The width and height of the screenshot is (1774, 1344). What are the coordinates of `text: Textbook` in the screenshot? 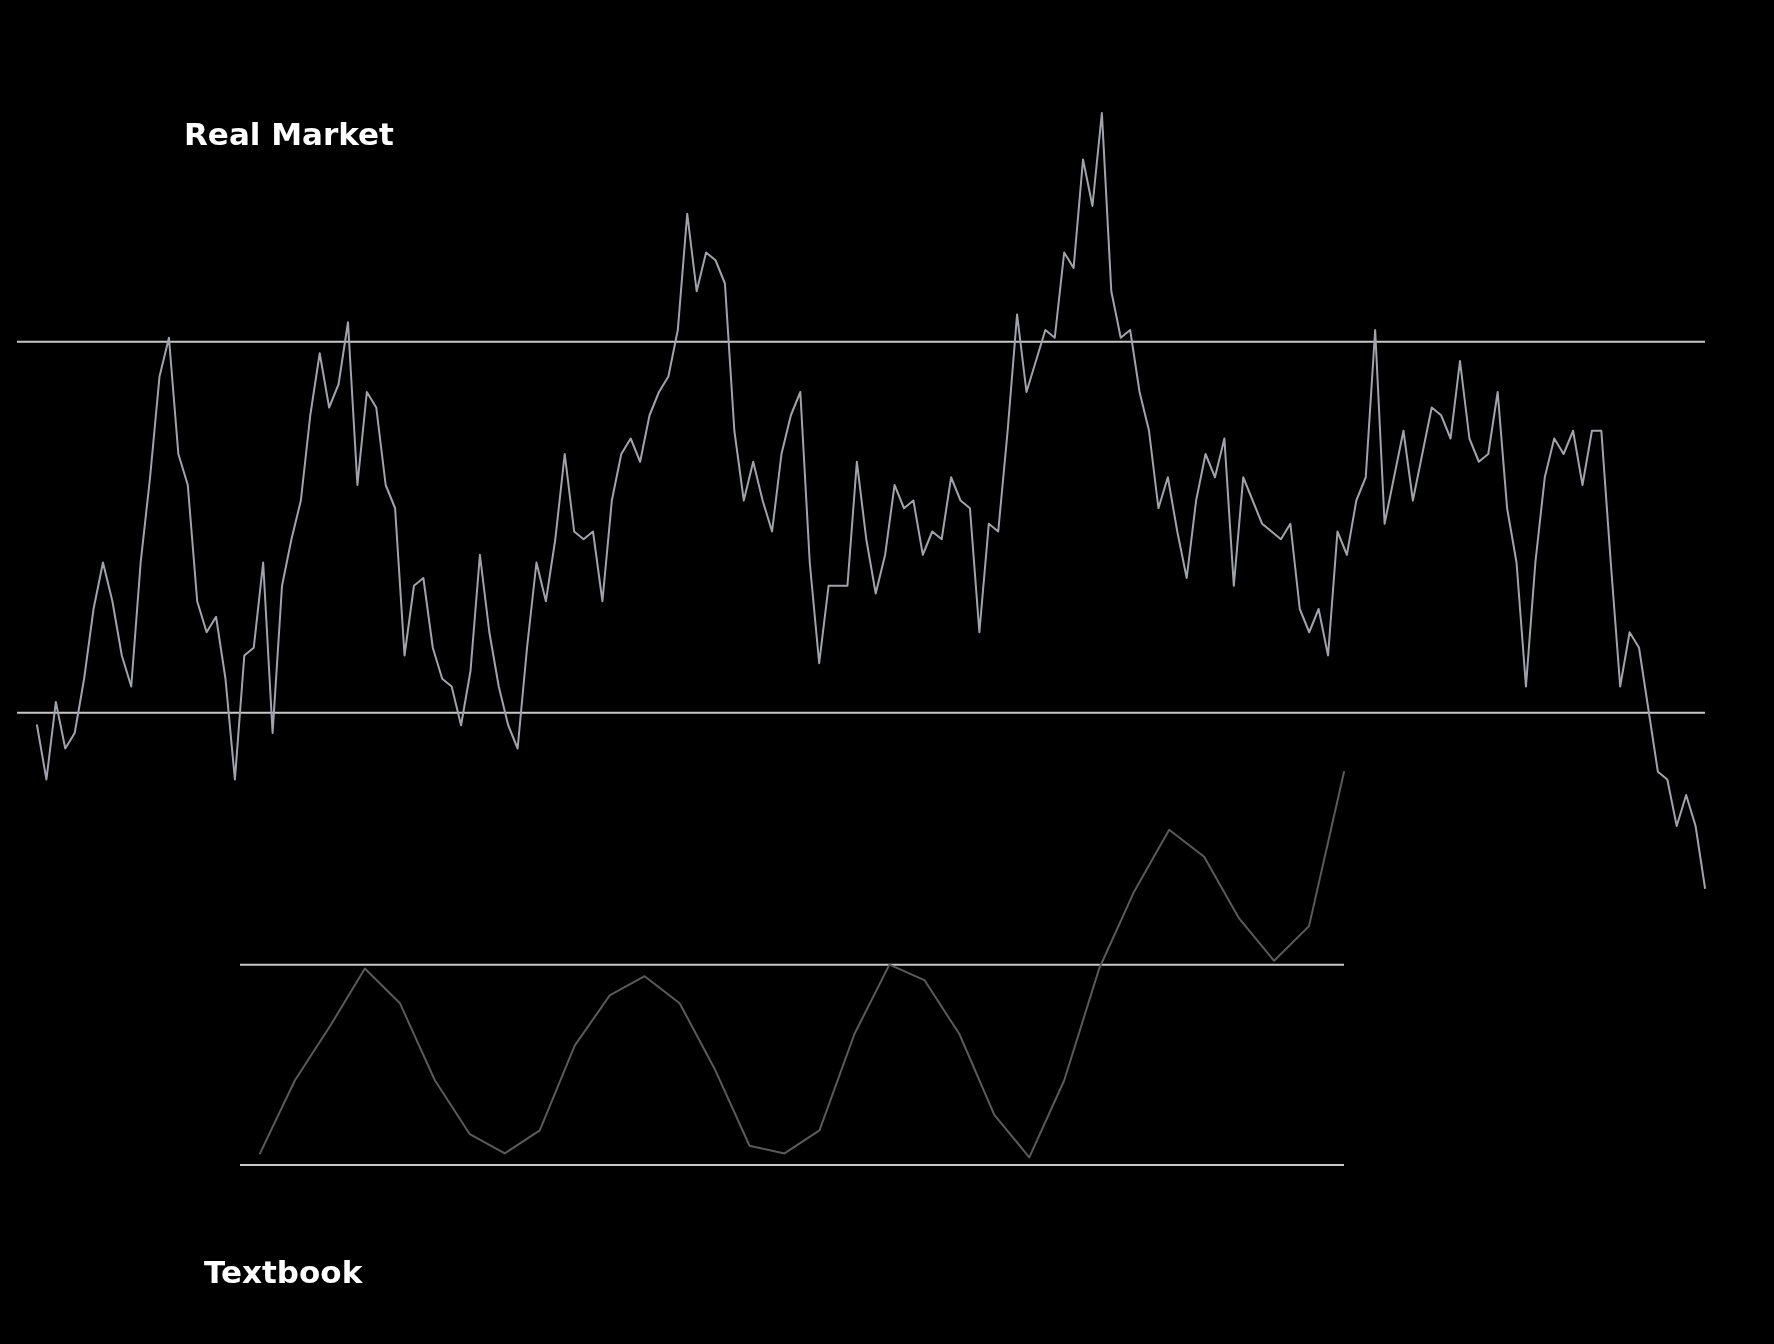 It's located at (284, 1272).